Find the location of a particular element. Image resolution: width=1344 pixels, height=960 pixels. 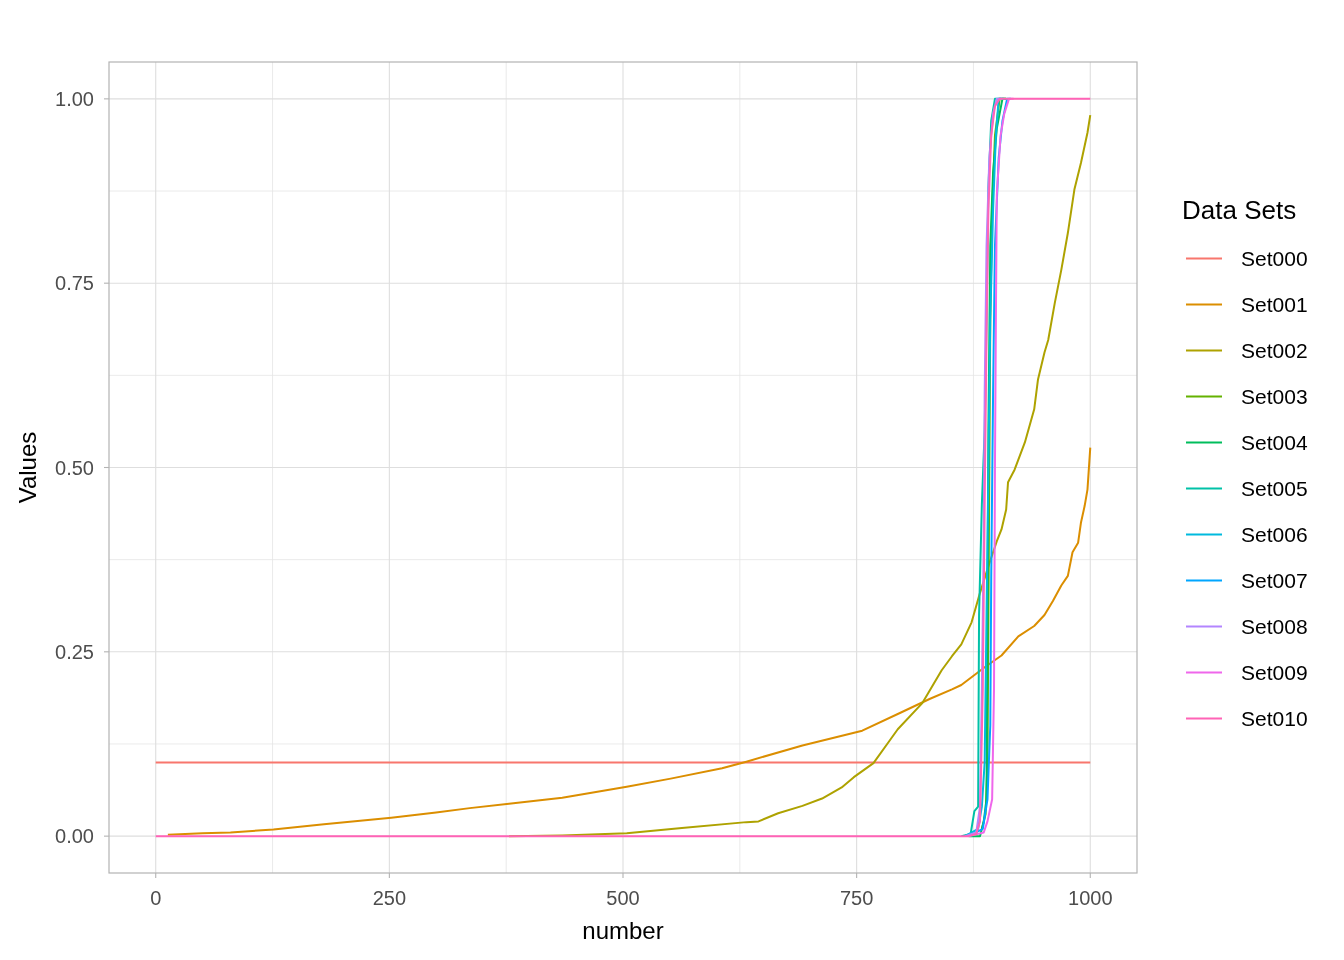

x-tick-label: 500 is located at coordinates (623, 898).